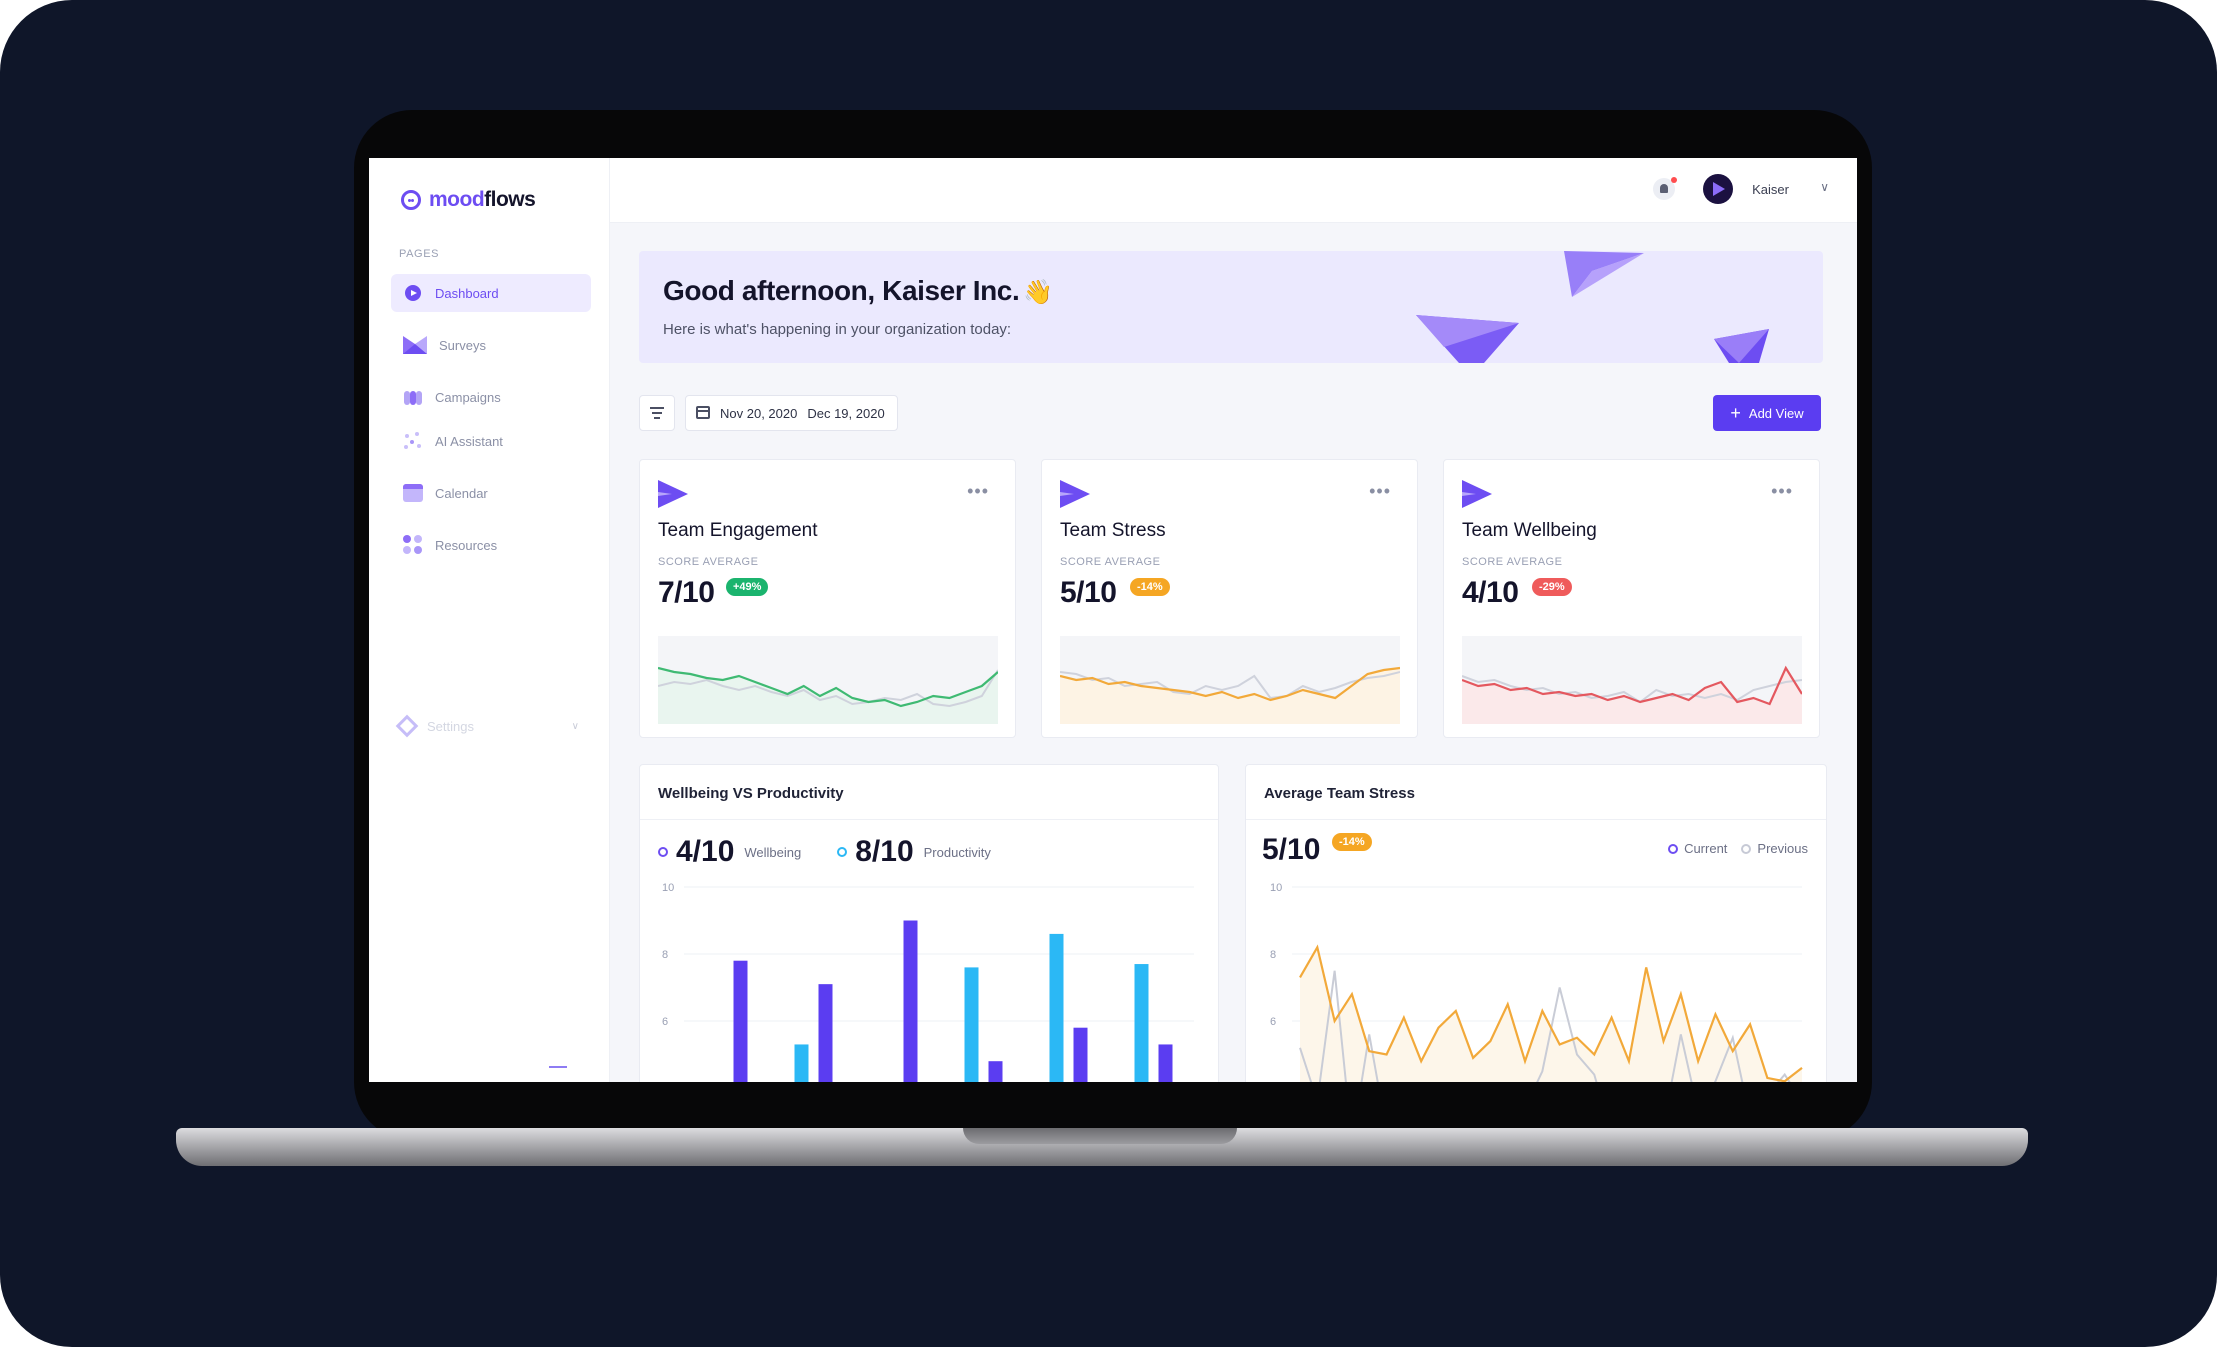 The width and height of the screenshot is (2217, 1347). Describe the element at coordinates (491, 345) in the screenshot. I see `sidebar-item-surveys: Surveys` at that location.